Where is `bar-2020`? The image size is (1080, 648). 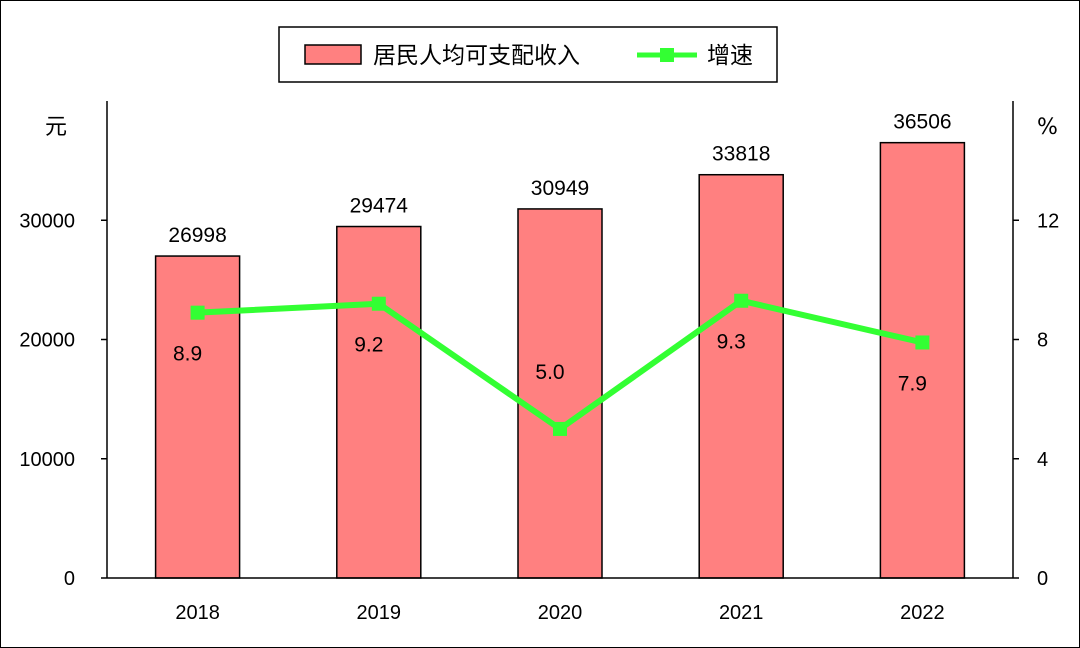
bar-2020 is located at coordinates (560, 393).